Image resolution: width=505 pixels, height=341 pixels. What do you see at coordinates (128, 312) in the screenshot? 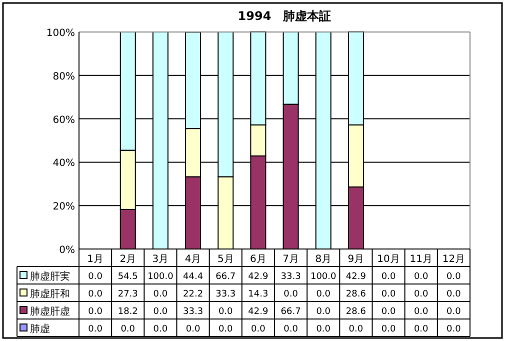
I see `data-label: 18.2` at bounding box center [128, 312].